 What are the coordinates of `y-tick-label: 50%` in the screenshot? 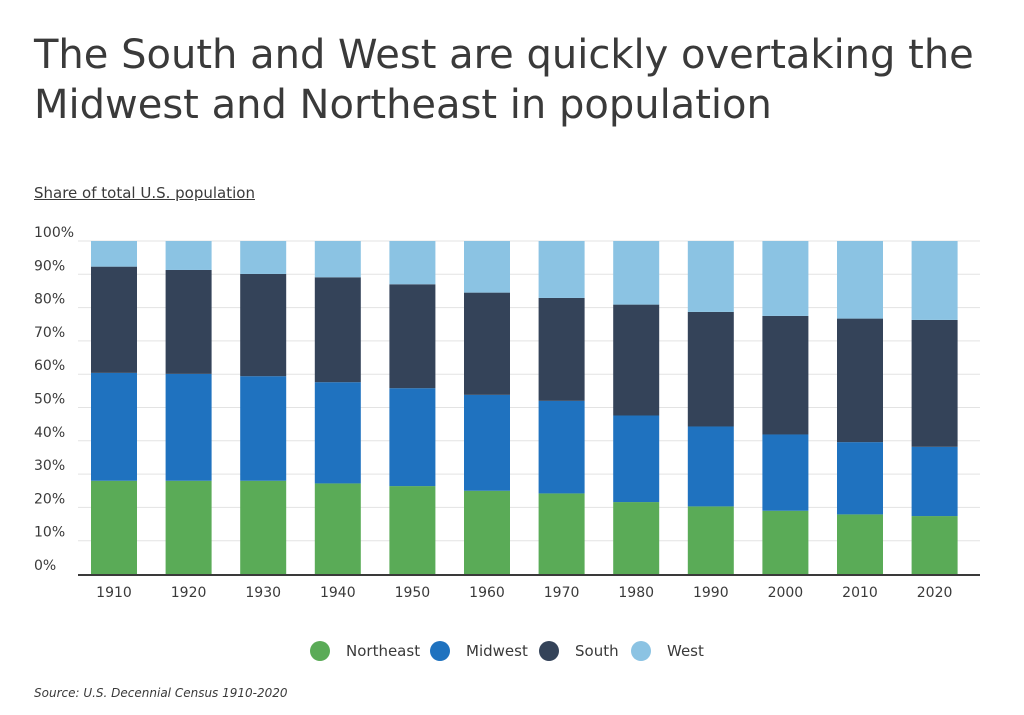 It's located at (49, 400).